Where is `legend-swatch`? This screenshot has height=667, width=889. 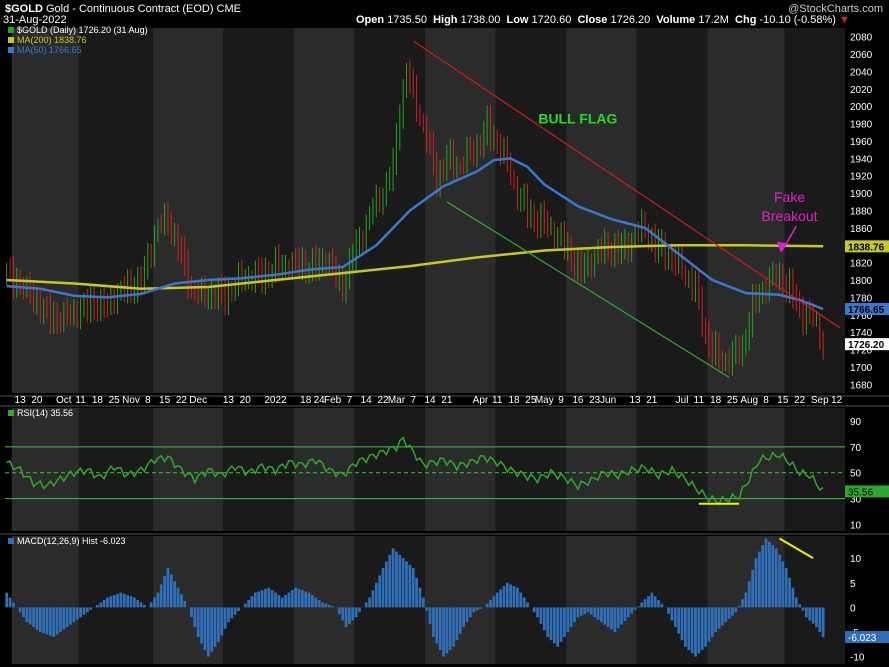
legend-swatch is located at coordinates (11, 541).